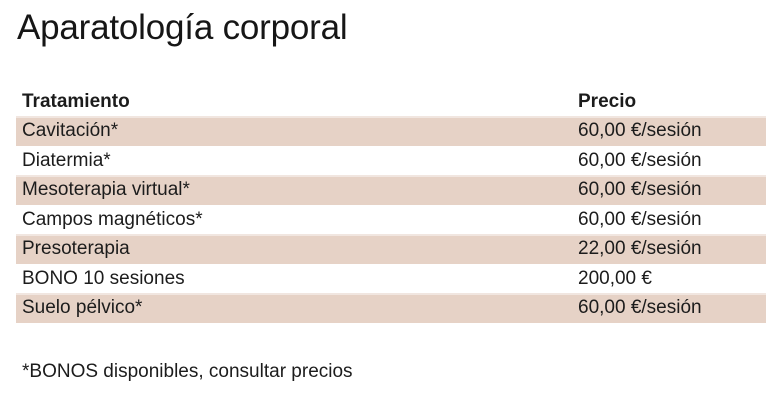 The image size is (768, 406). What do you see at coordinates (391, 190) in the screenshot?
I see `table-row: Mesoterapia virtual* 60,00 €/sesión` at bounding box center [391, 190].